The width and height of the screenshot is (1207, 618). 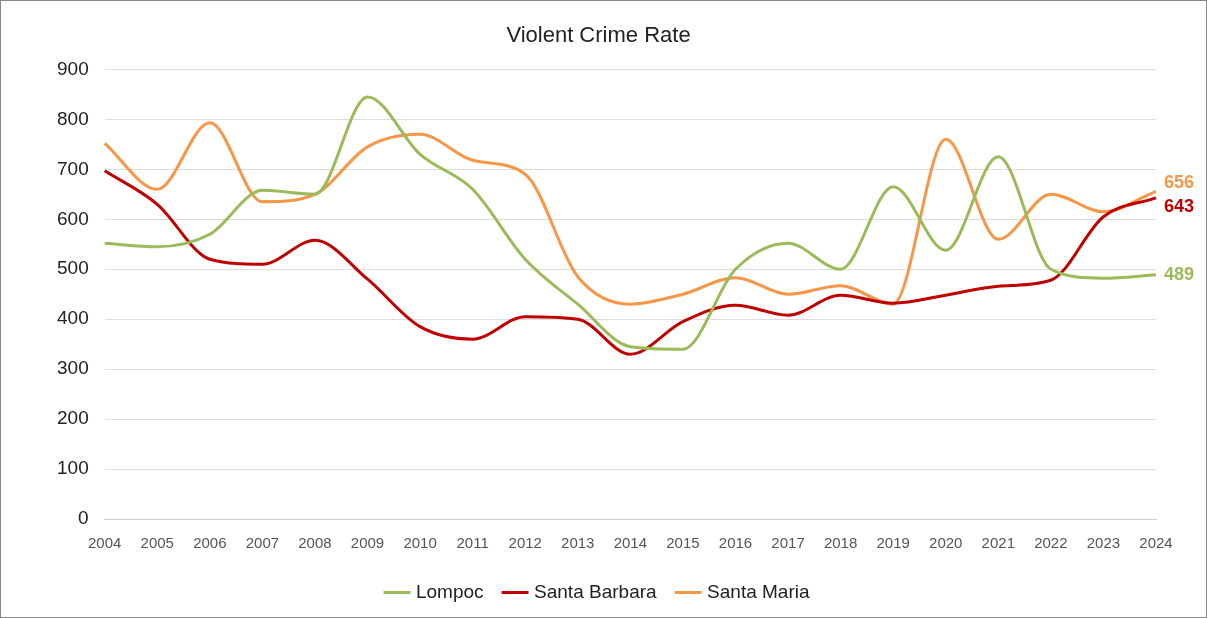 What do you see at coordinates (105, 543) in the screenshot?
I see `x-tick-label: 2004` at bounding box center [105, 543].